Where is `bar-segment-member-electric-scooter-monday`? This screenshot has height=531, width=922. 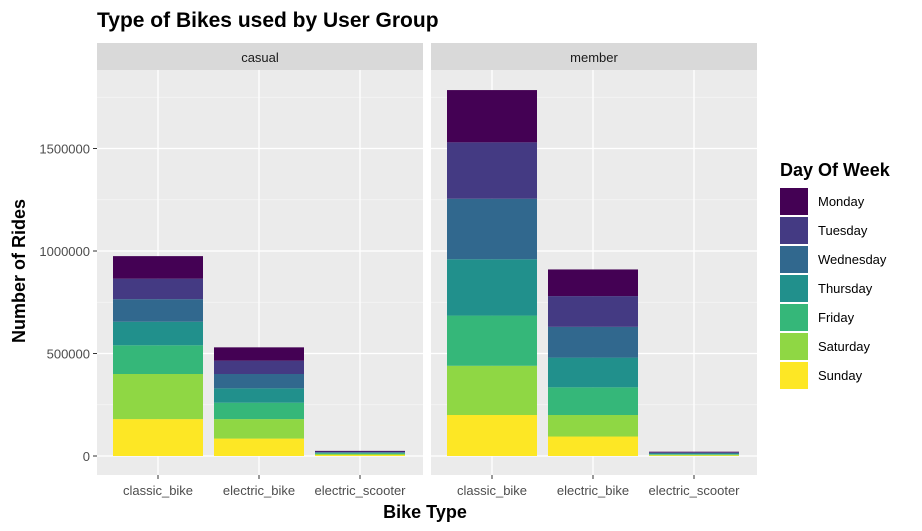 bar-segment-member-electric-scooter-monday is located at coordinates (694, 452).